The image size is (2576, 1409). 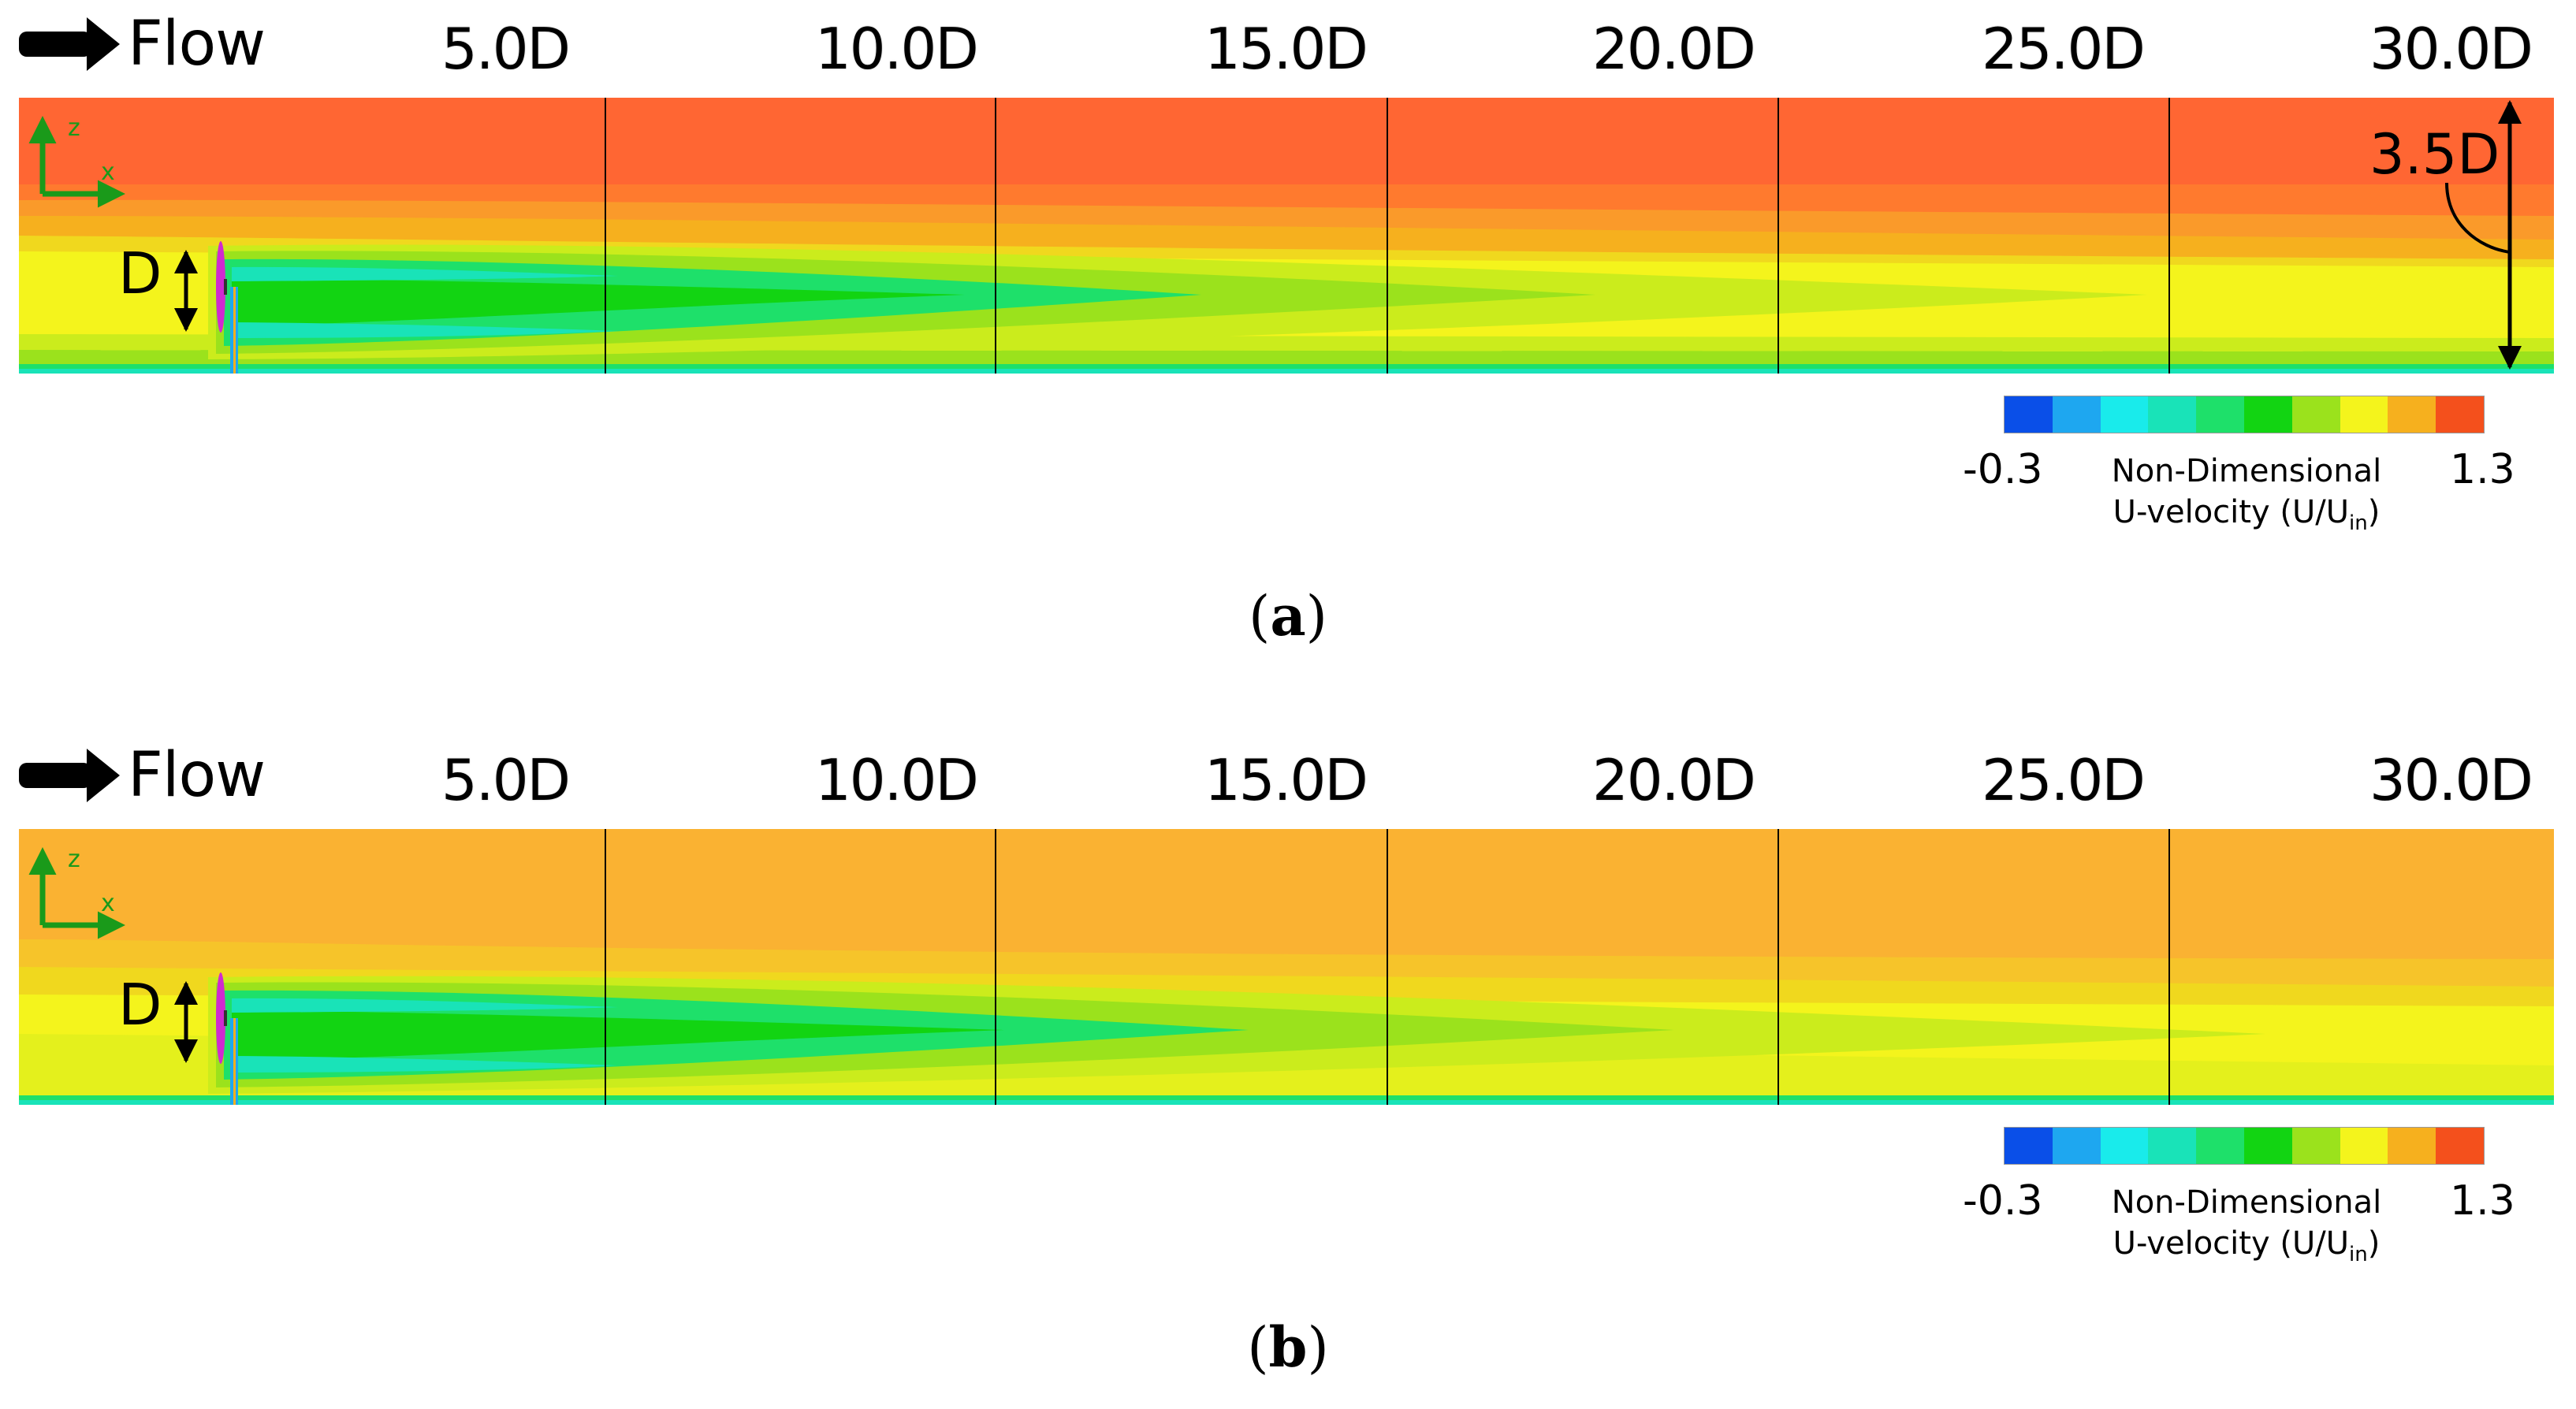 I want to click on panel-caption: (b), so click(x=1288, y=1347).